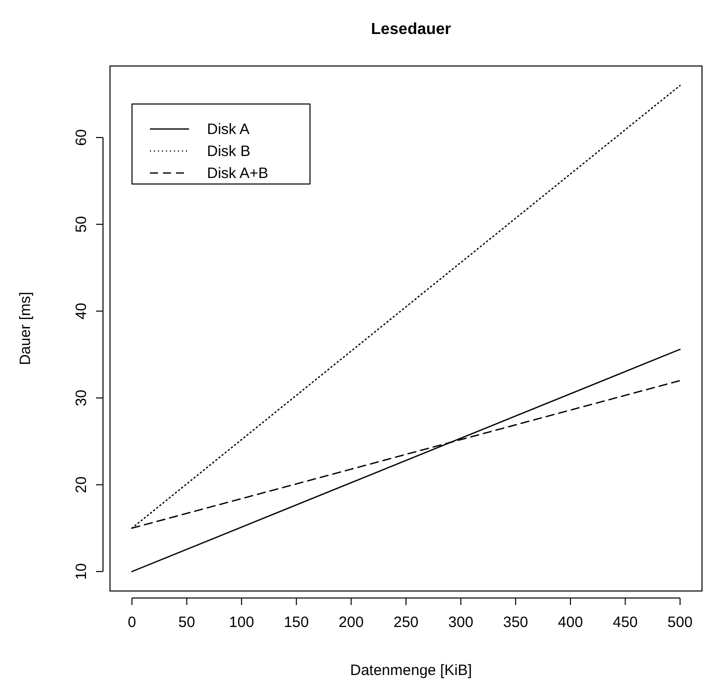 This screenshot has height=695, width=708. Describe the element at coordinates (406, 622) in the screenshot. I see `x-tick-label: 250` at that location.